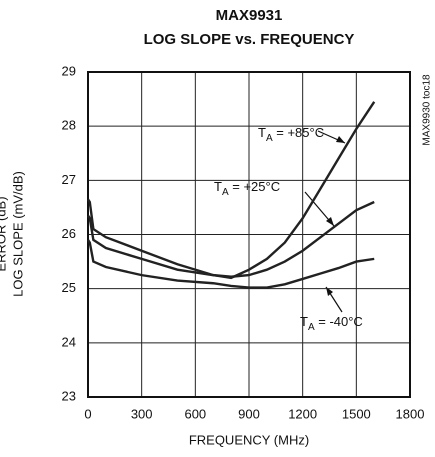 This screenshot has height=457, width=435. Describe the element at coordinates (249, 39) in the screenshot. I see `chart-subtitle: LOG SLOPE vs. FREQUENCY` at that location.